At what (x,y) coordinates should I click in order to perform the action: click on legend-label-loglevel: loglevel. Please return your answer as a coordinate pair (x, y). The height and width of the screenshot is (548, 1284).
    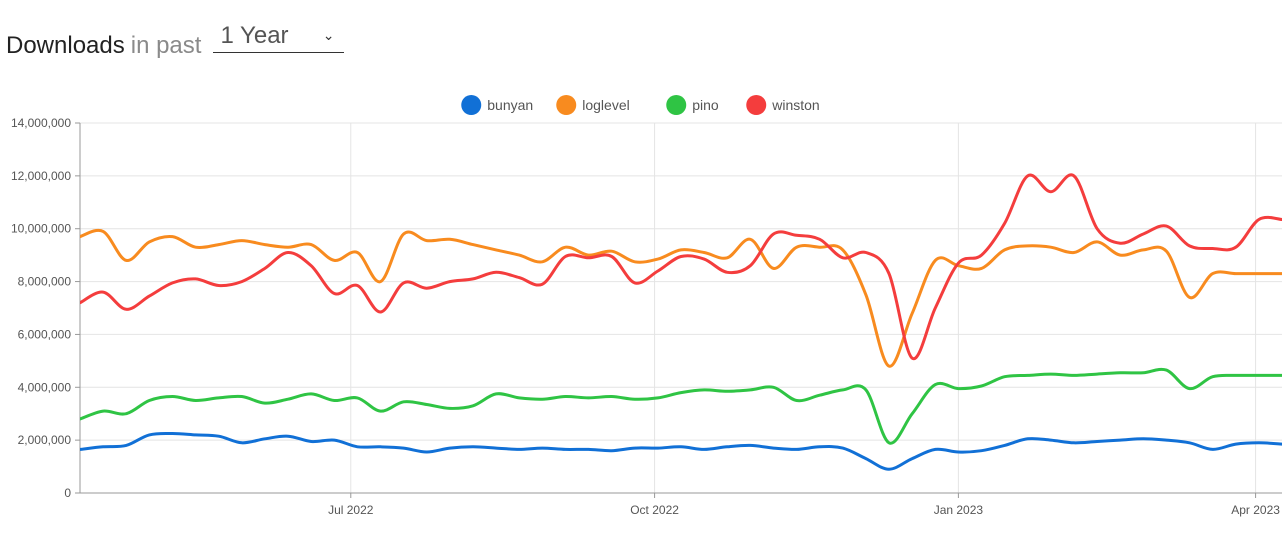
    Looking at the image, I should click on (605, 105).